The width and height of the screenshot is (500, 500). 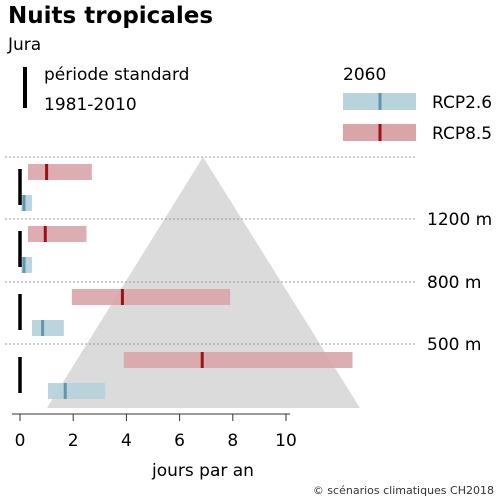 I want to click on x-tick-label: 8, so click(x=232, y=441).